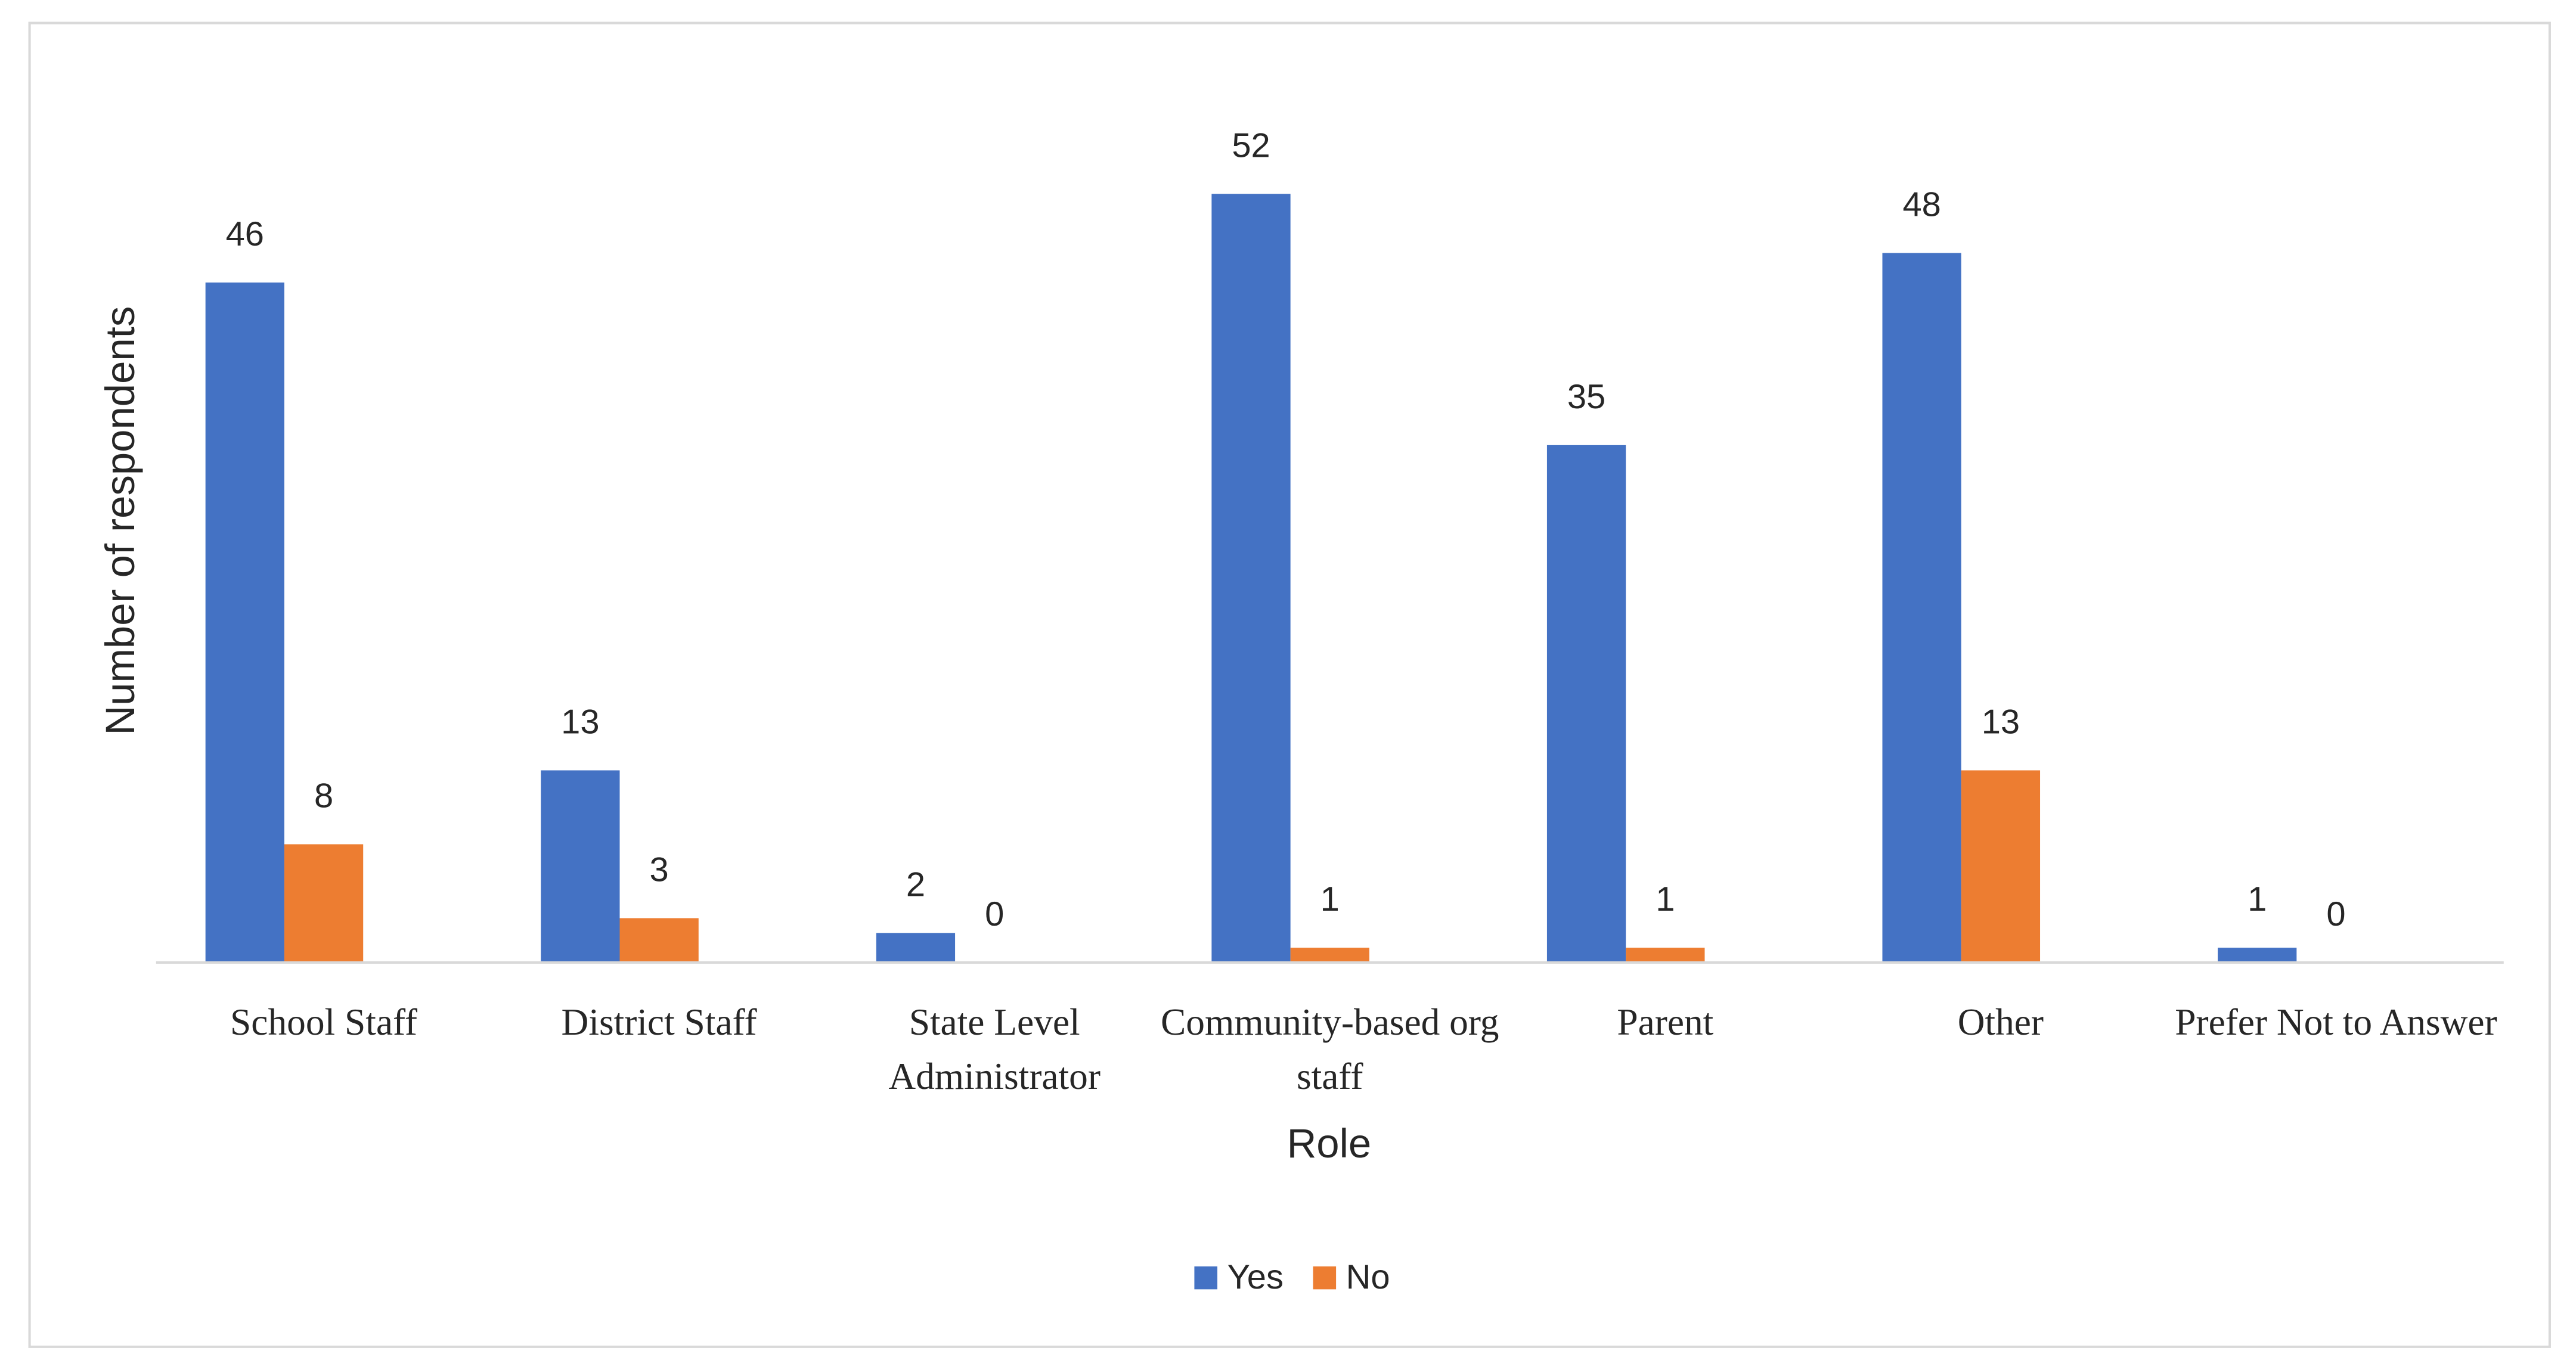 The width and height of the screenshot is (2576, 1372). I want to click on x-tick-label: Other, so click(2000, 1023).